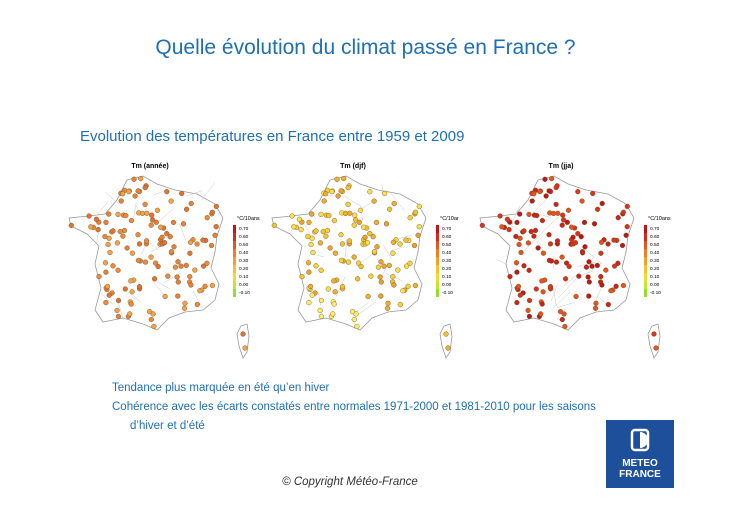  I want to click on france-outline, so click(557, 253).